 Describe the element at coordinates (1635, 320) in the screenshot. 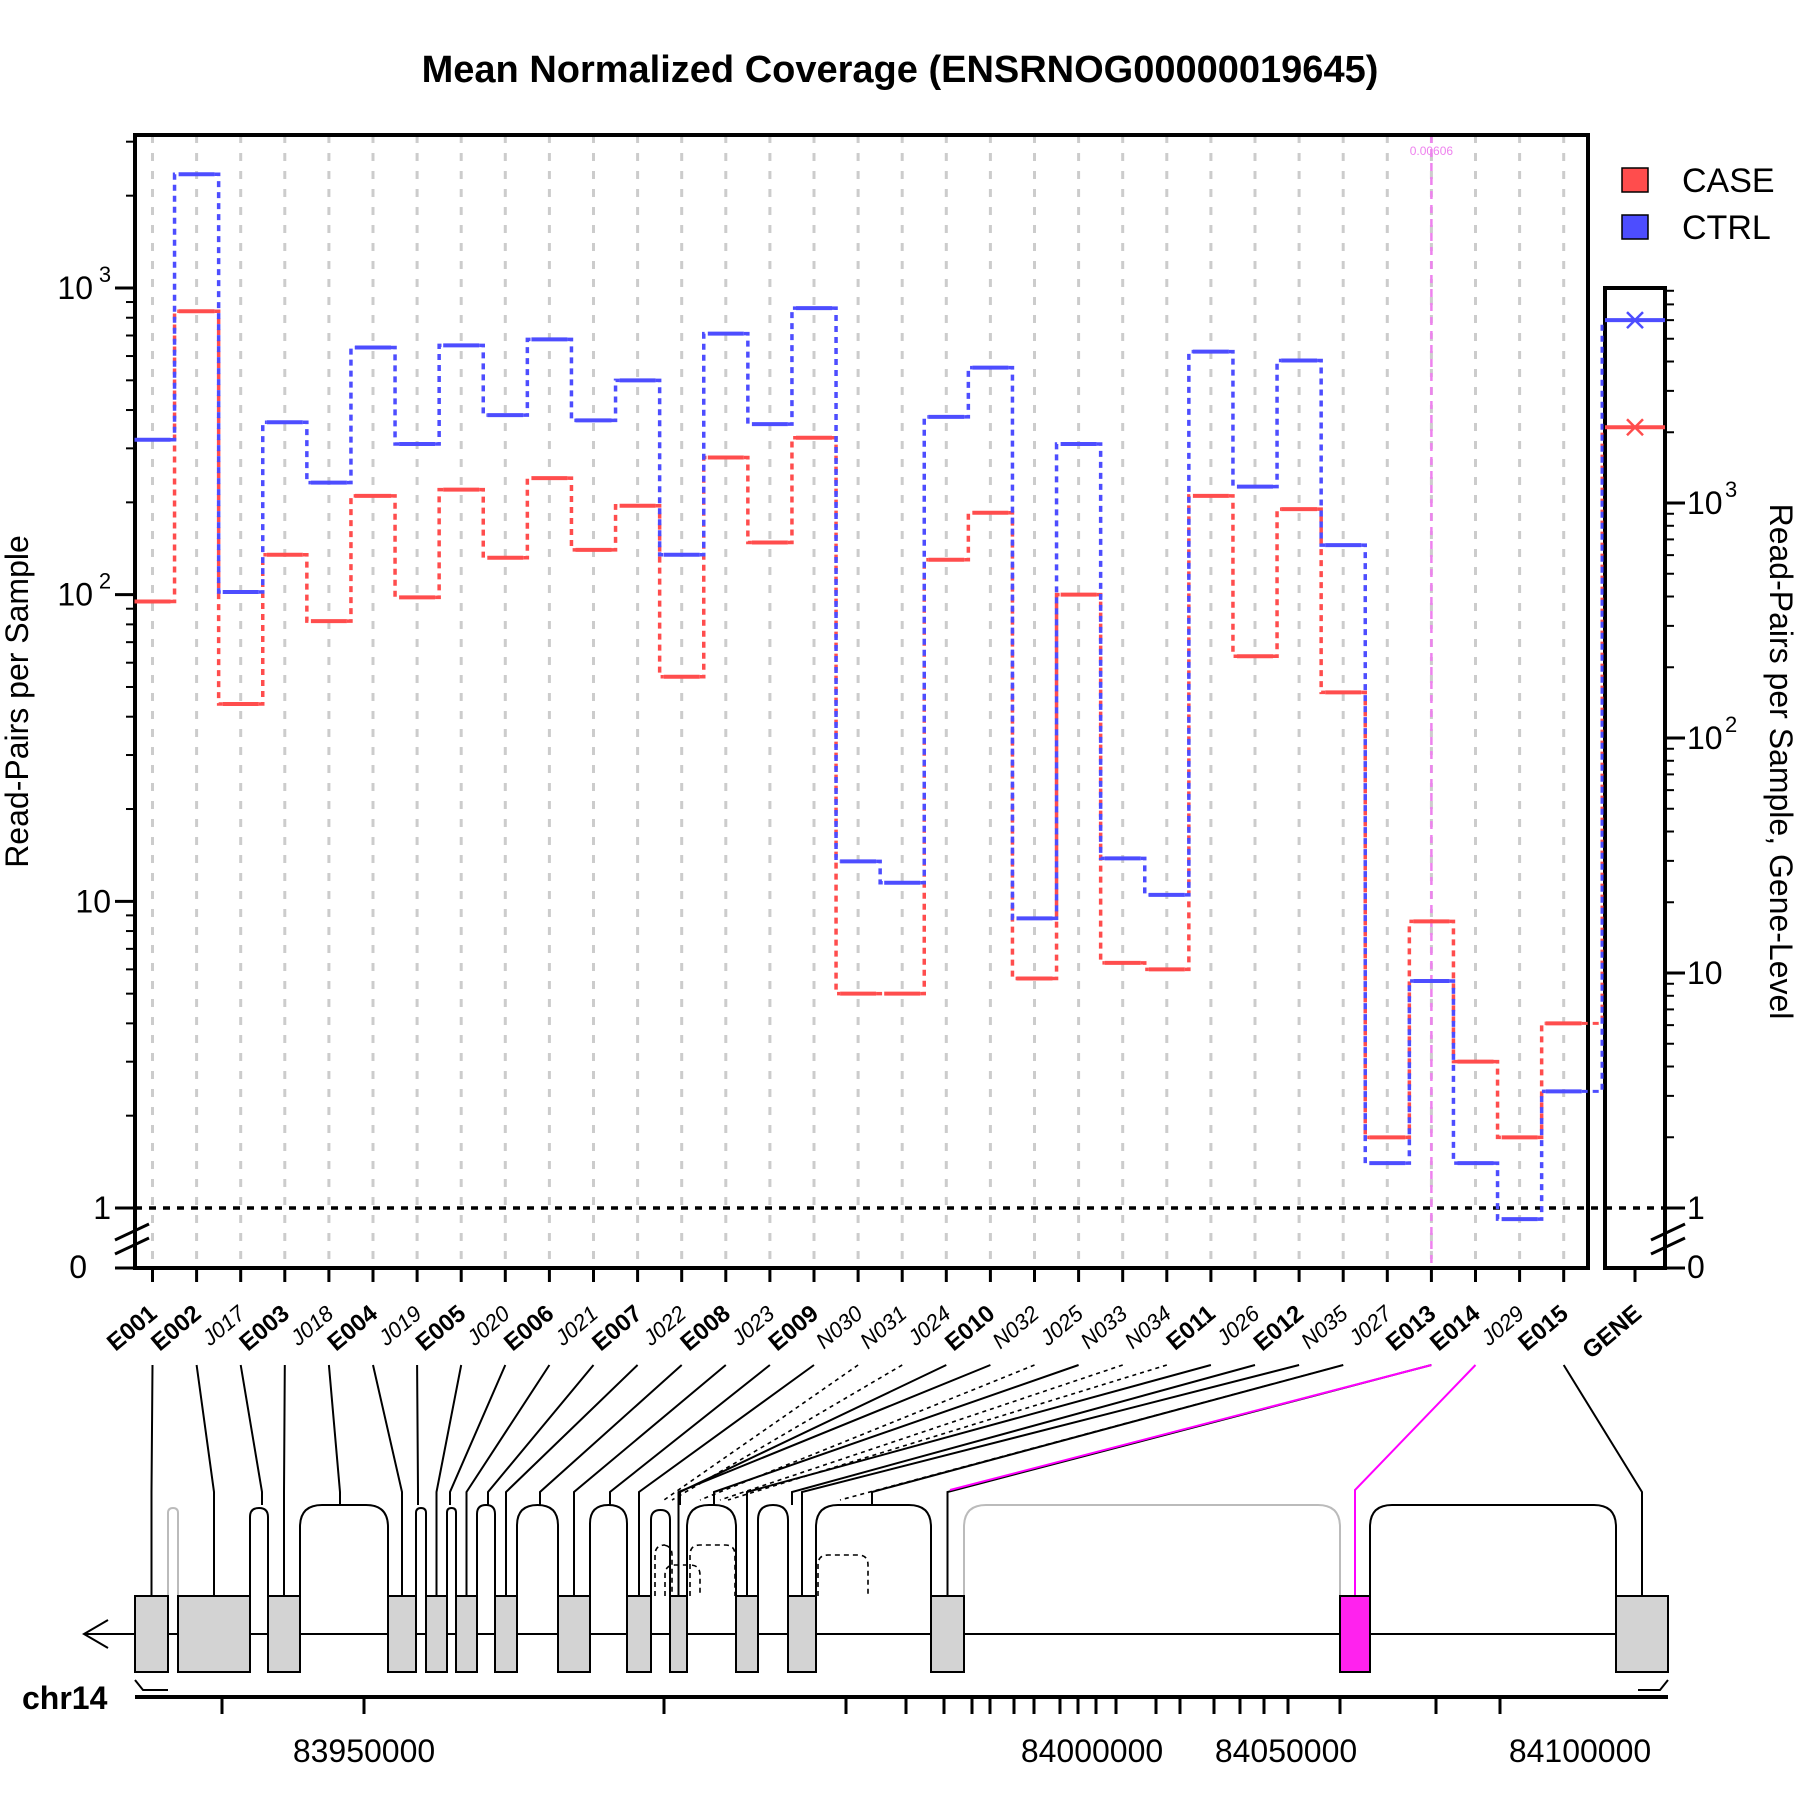

I see `gene-level-marker` at that location.